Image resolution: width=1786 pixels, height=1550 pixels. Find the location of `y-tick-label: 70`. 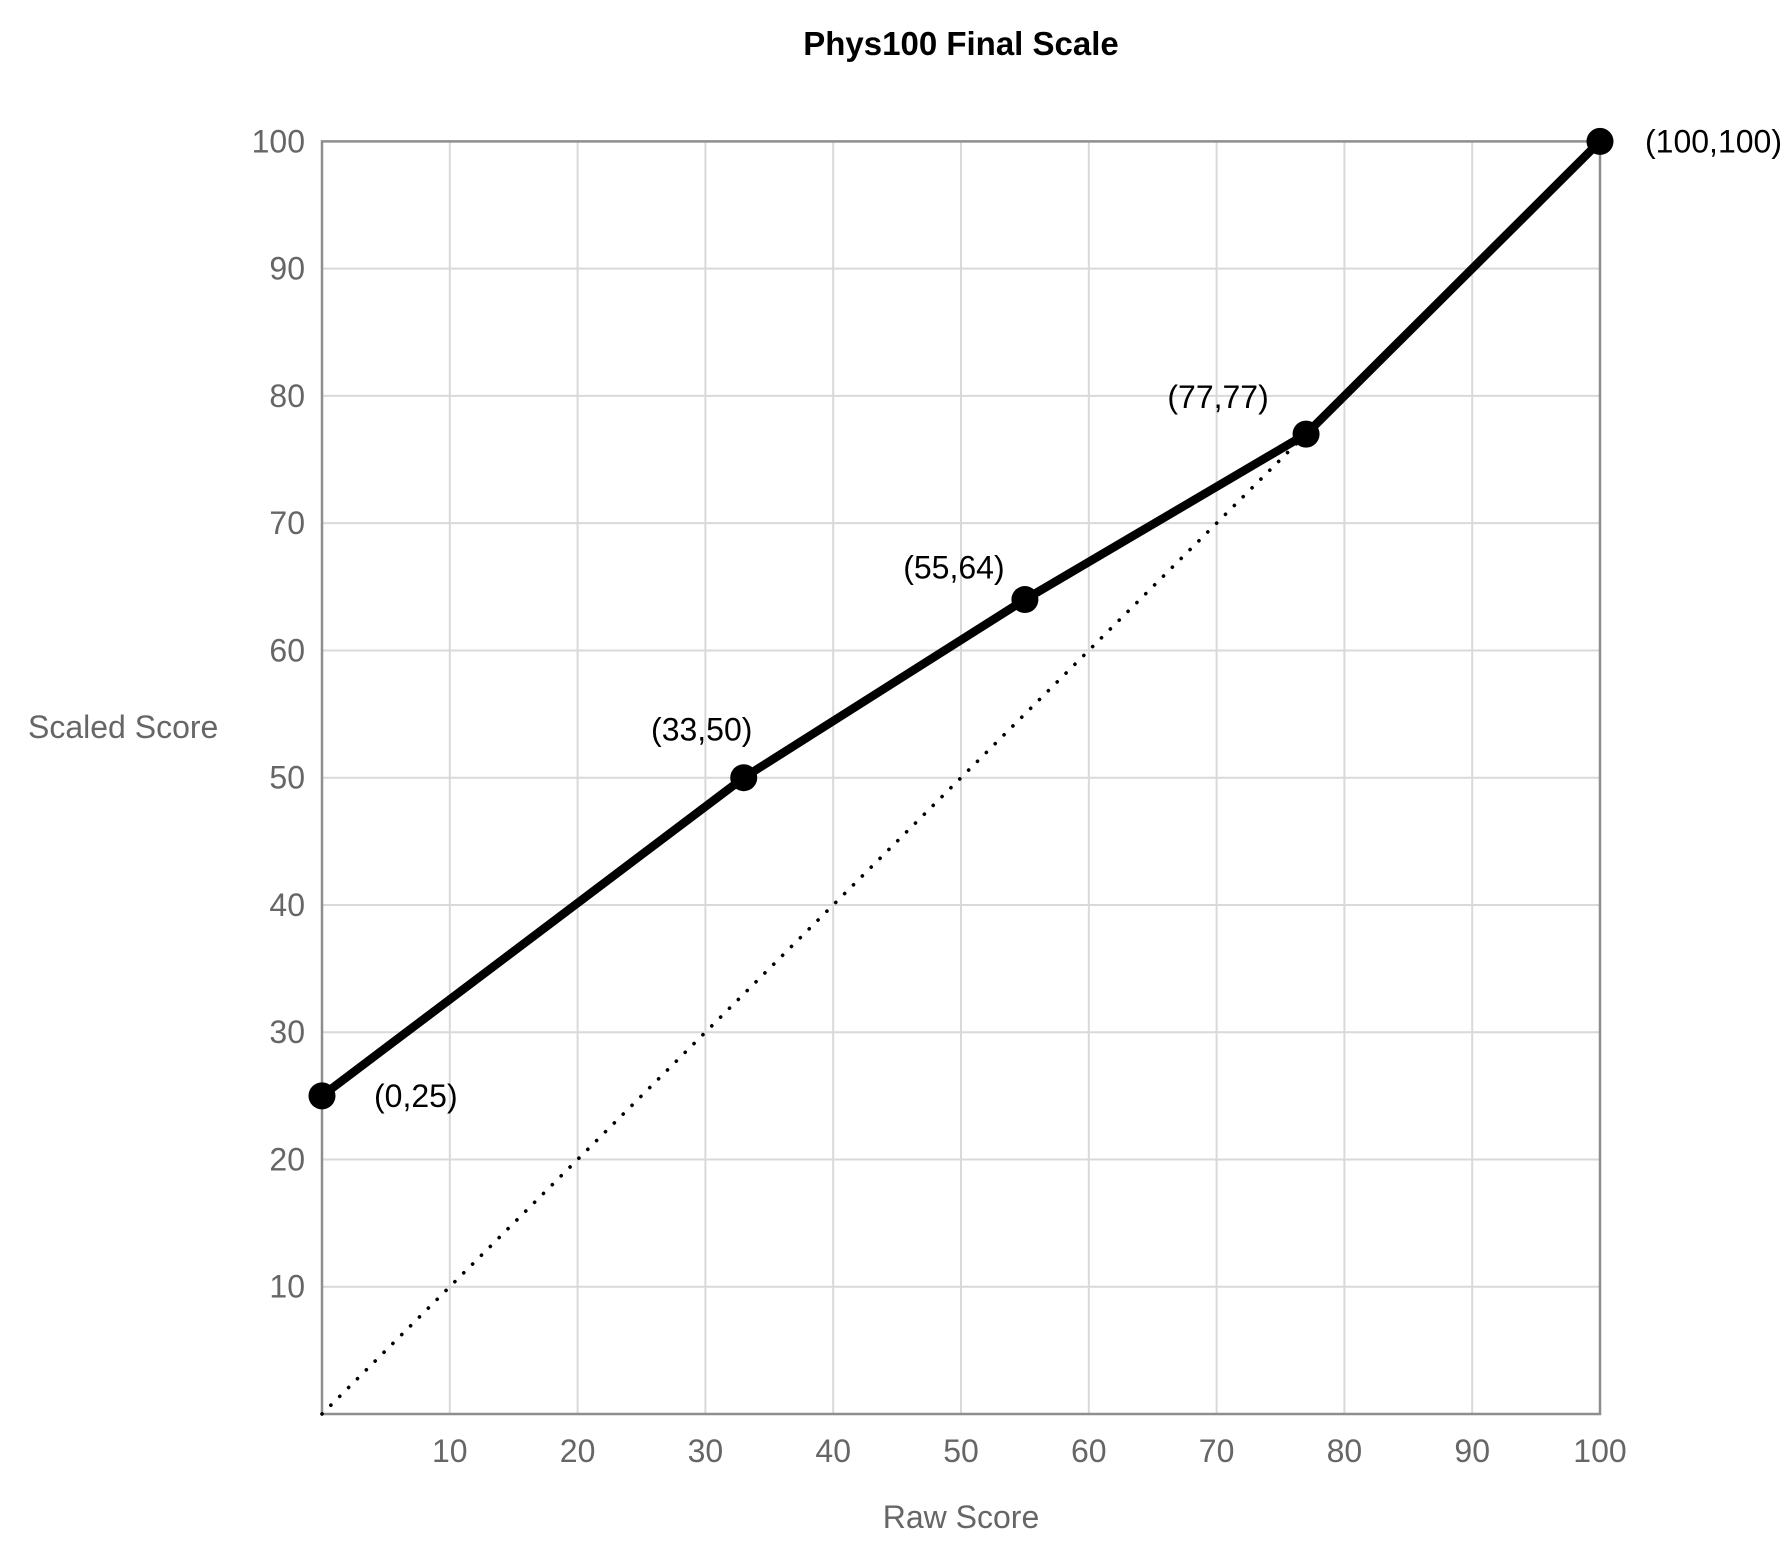

y-tick-label: 70 is located at coordinates (287, 523).